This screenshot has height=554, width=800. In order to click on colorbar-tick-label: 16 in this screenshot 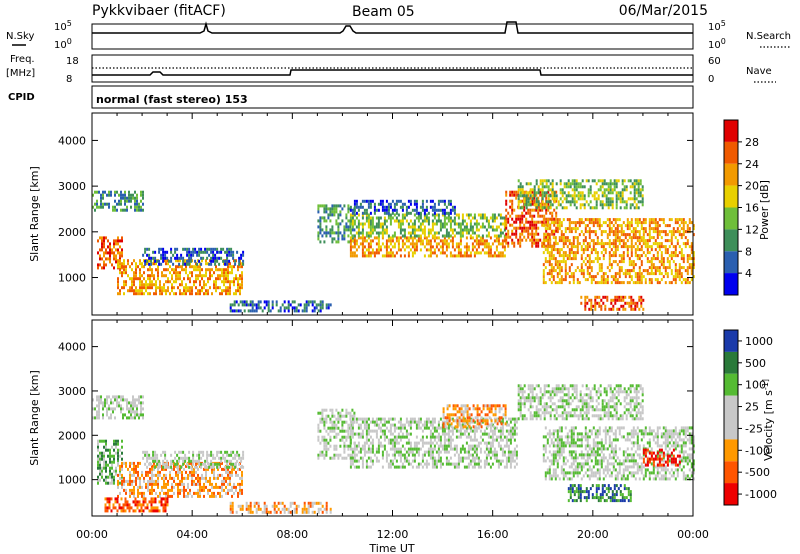, I will do `click(752, 208)`.